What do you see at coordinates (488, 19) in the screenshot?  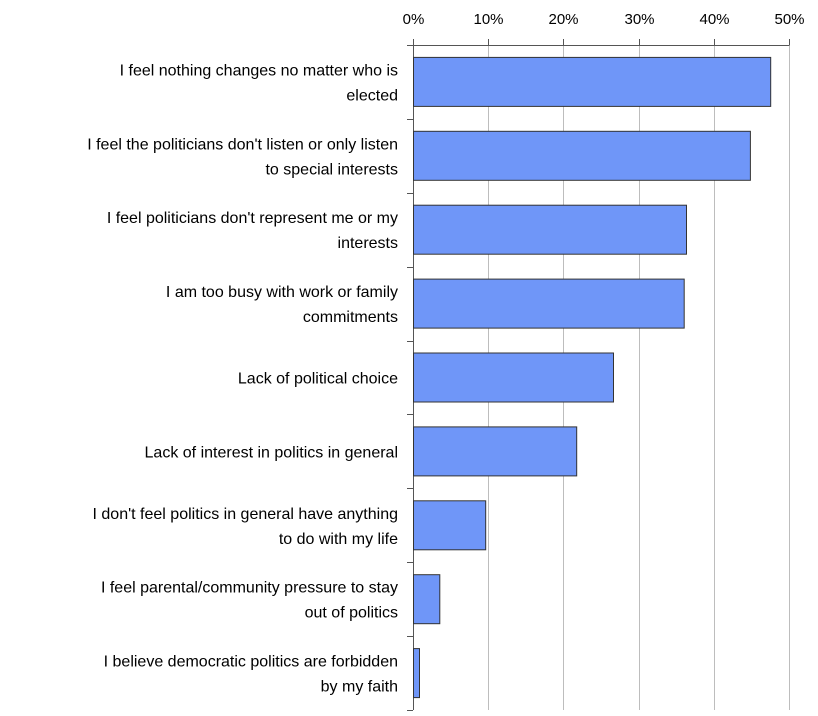 I see `x-tick-label: 10%` at bounding box center [488, 19].